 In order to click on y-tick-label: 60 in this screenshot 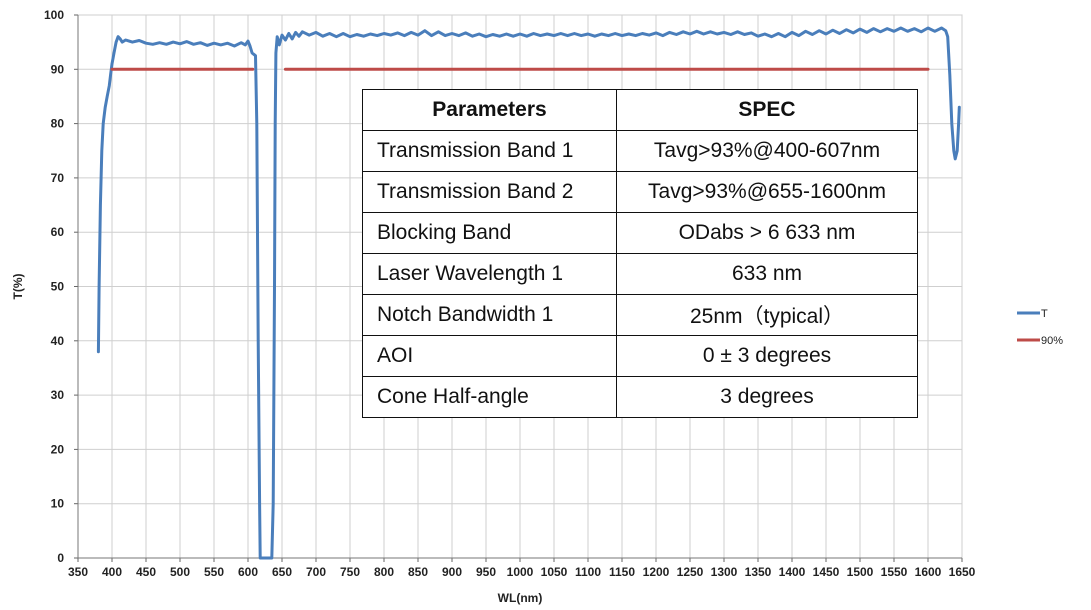, I will do `click(58, 232)`.